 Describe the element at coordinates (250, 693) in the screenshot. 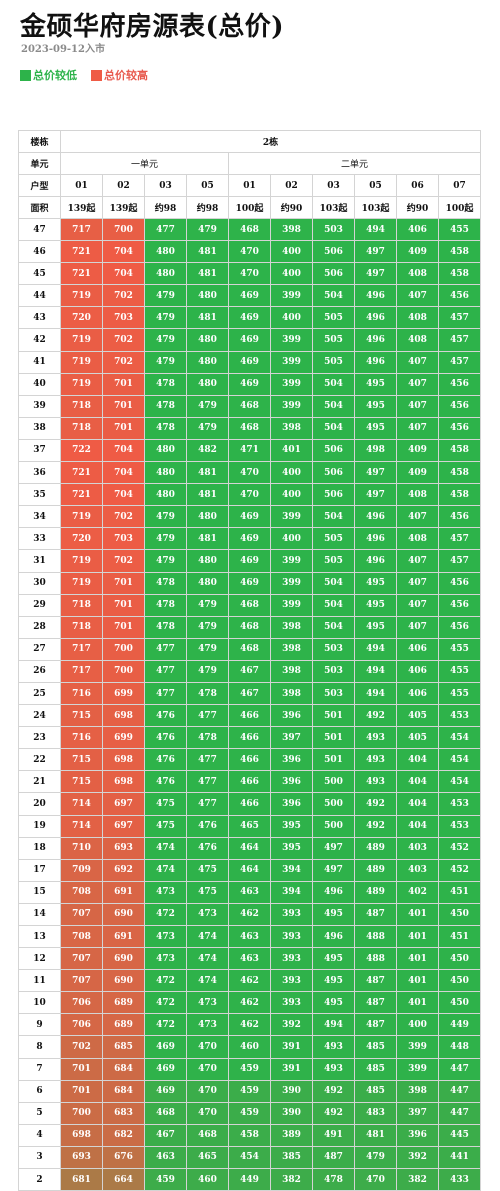

I see `table-row: 25 716 699 477 478 467 398 503 494 406 455` at that location.